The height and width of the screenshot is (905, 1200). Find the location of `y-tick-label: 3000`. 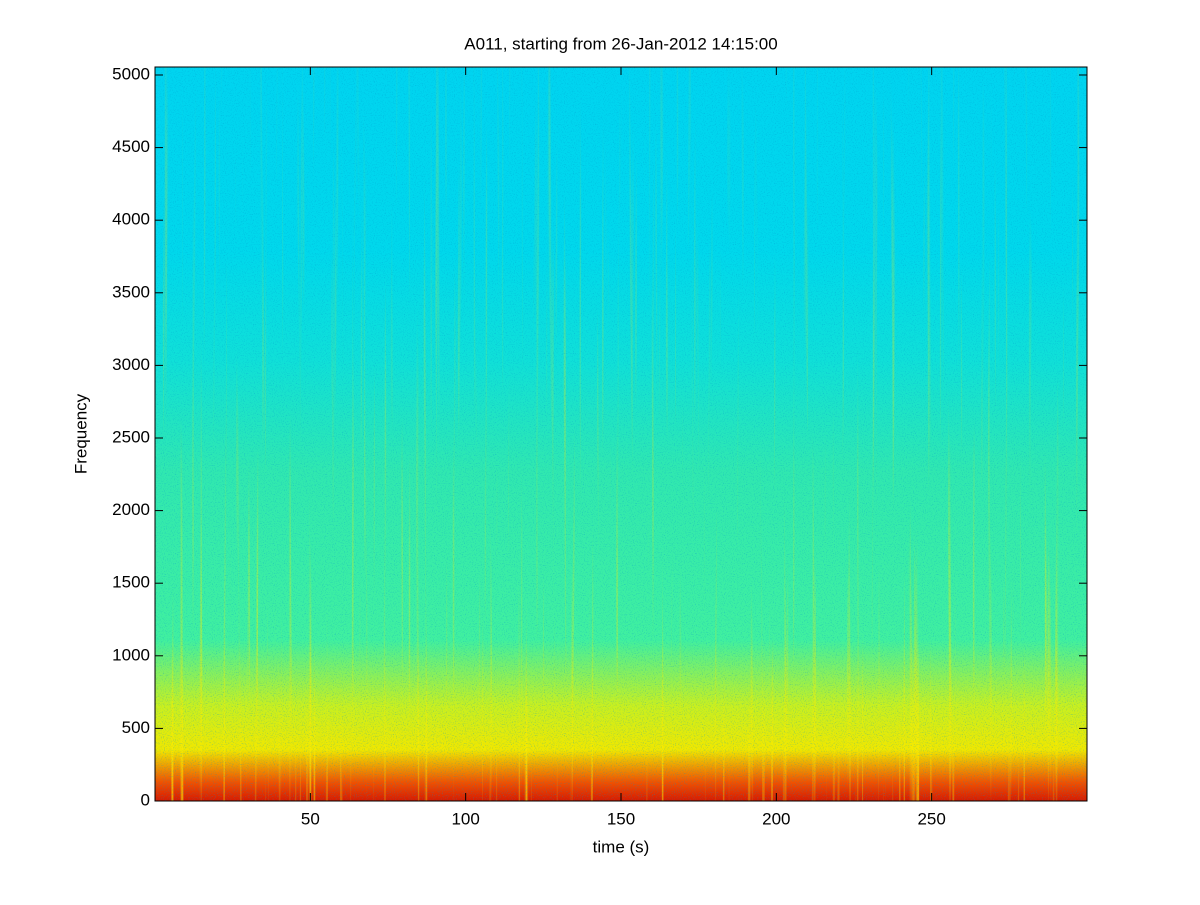

y-tick-label: 3000 is located at coordinates (131, 364).